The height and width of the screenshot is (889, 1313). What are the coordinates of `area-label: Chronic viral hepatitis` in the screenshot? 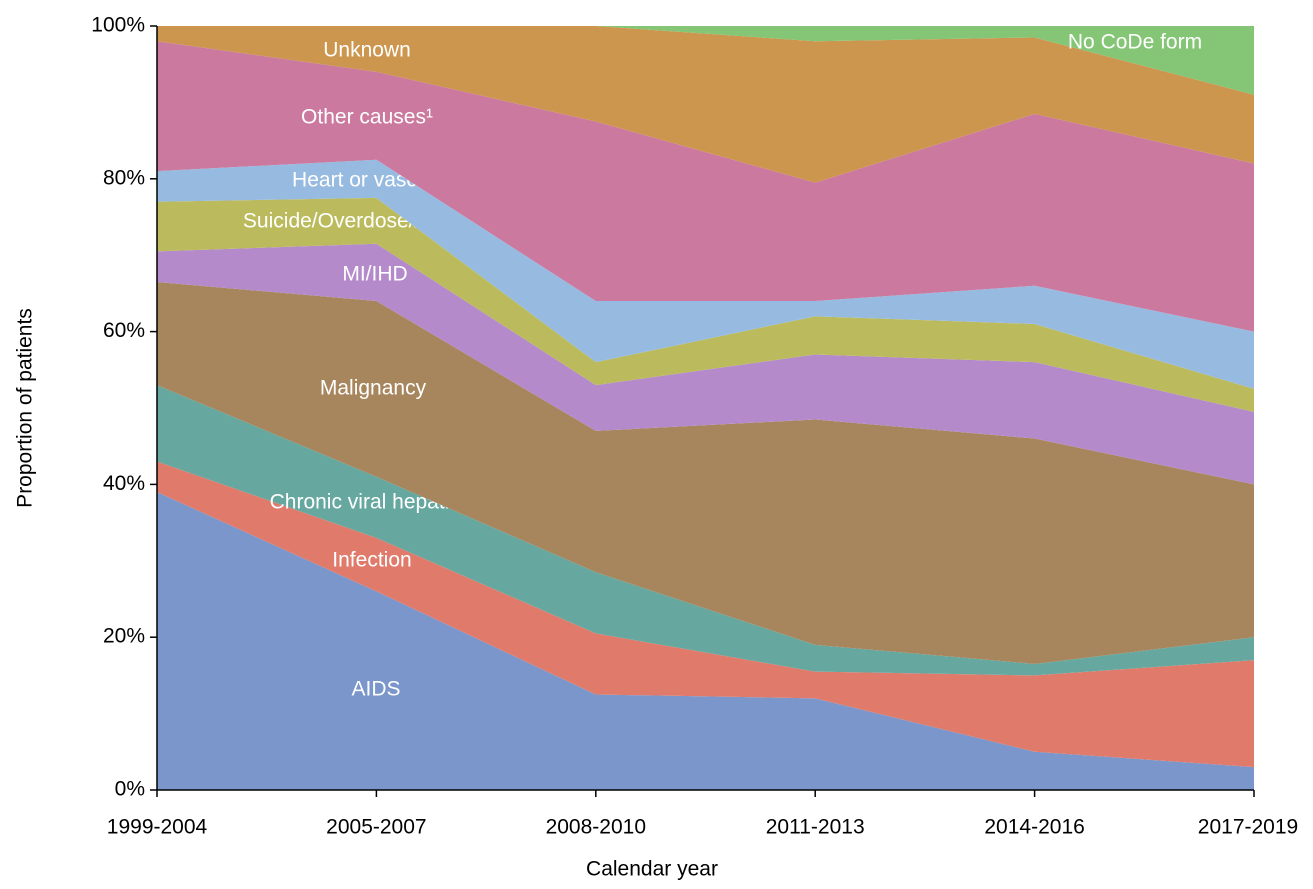 It's located at (370, 502).